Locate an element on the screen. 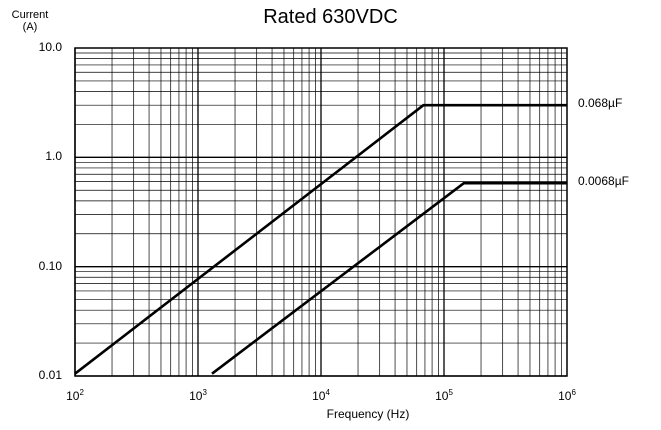 Image resolution: width=661 pixels, height=430 pixels. series-label: 0.0068µF is located at coordinates (603, 181).